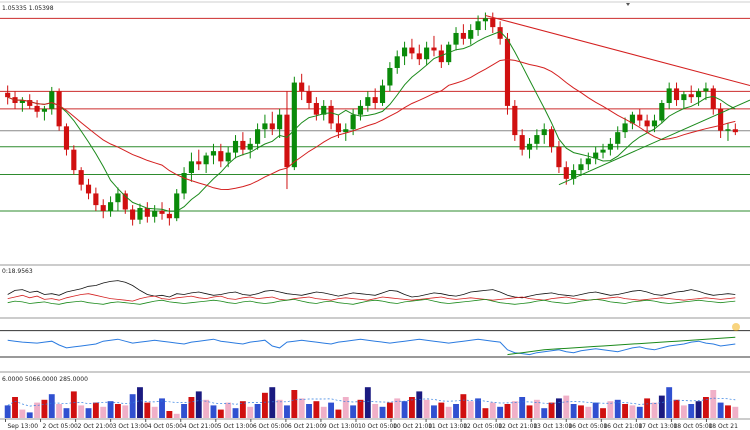 The image size is (750, 430). What do you see at coordinates (371, 297) in the screenshot?
I see `oscillator-series-line` at bounding box center [371, 297].